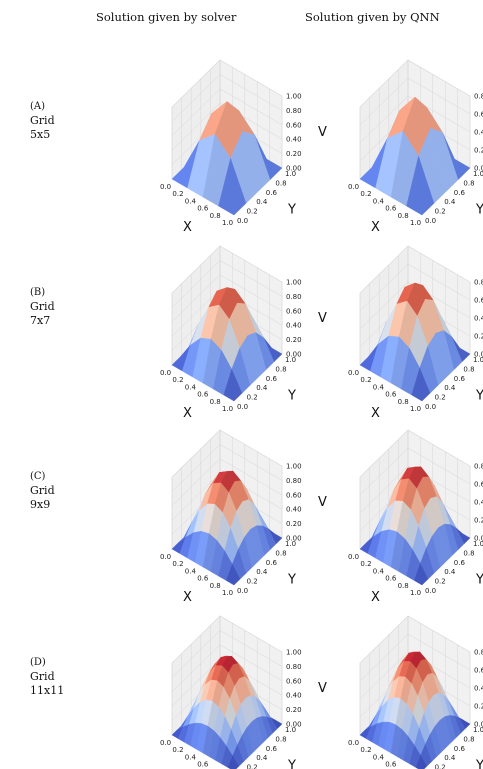 This screenshot has width=483, height=769. Describe the element at coordinates (479, 210) in the screenshot. I see `y-axis-label: Y` at that location.